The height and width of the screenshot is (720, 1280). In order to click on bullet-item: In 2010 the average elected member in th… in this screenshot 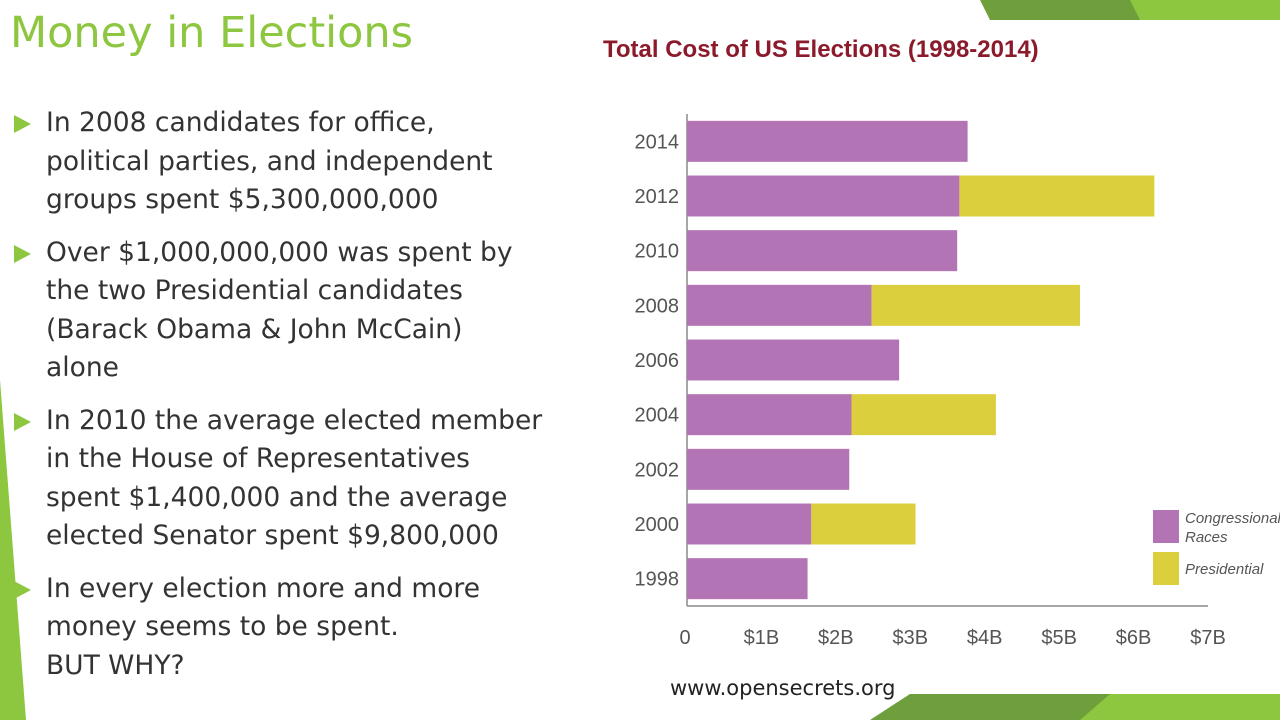, I will do `click(299, 479)`.